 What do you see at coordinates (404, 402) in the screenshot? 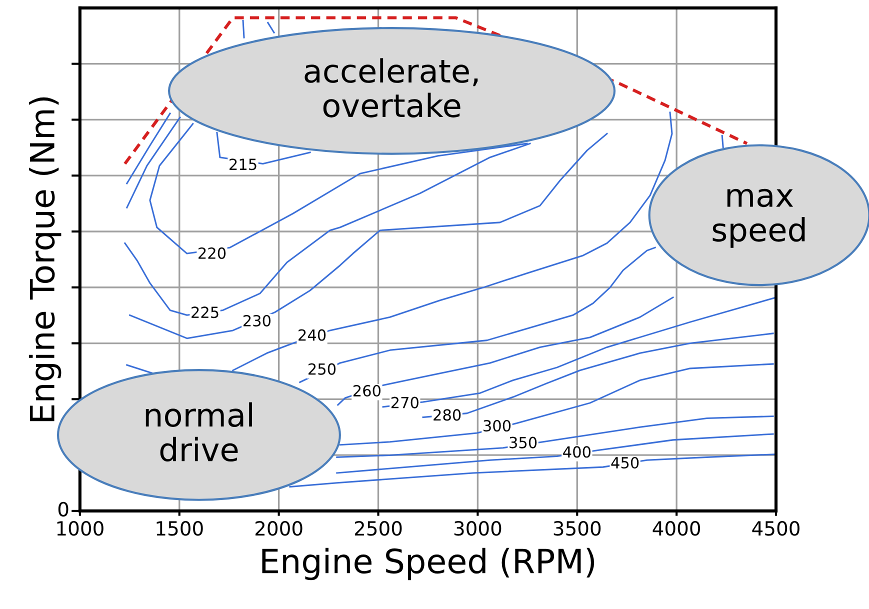
I see `annotation: 270` at bounding box center [404, 402].